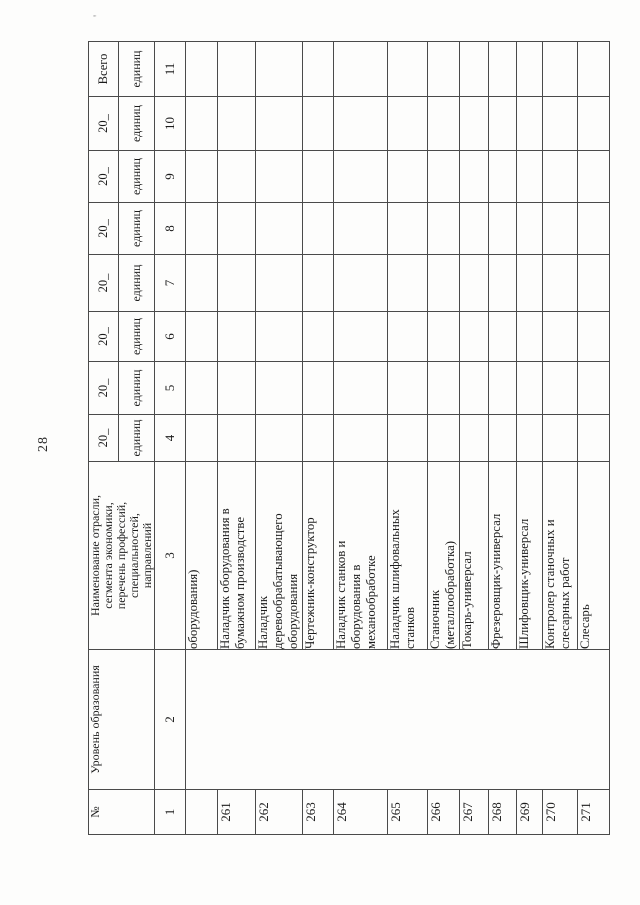 The height and width of the screenshot is (905, 640). I want to click on profession-name-cell: Чертежник-конструктор, so click(318, 555).